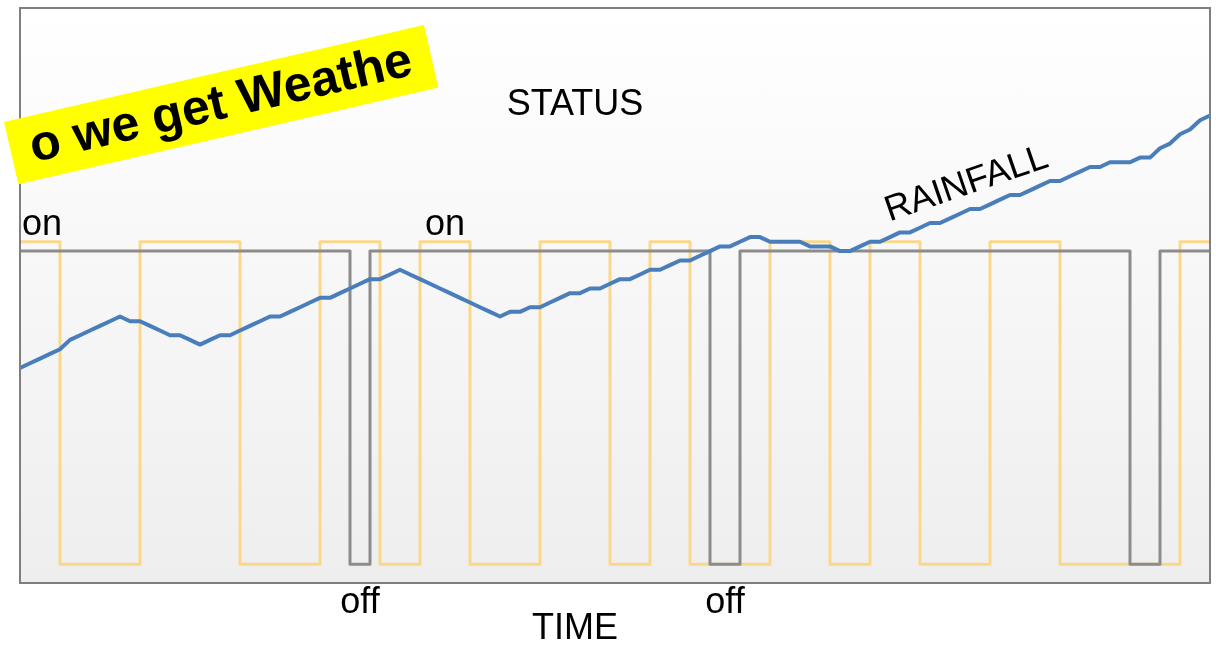 Image resolution: width=1216 pixels, height=649 pixels. What do you see at coordinates (575, 626) in the screenshot?
I see `x-axis-title: TIME` at bounding box center [575, 626].